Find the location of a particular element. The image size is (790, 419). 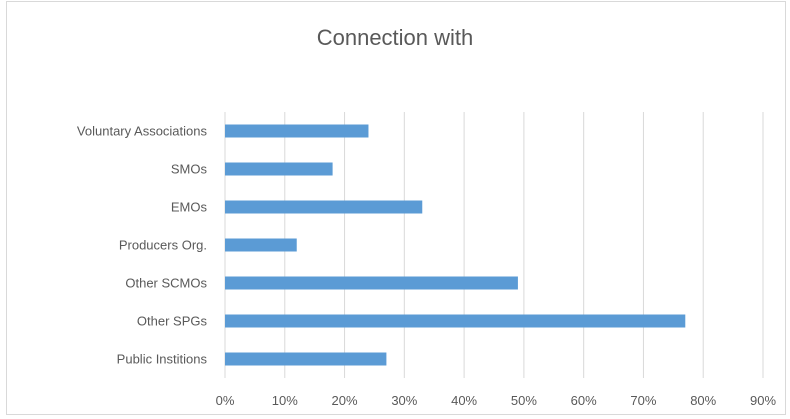

x-tick-label: 40% is located at coordinates (464, 400).